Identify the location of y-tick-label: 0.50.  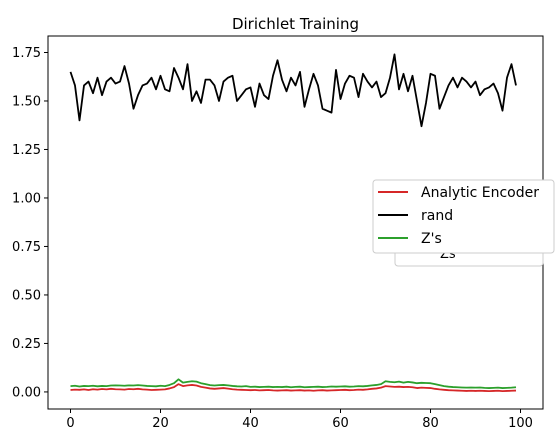
(26, 295).